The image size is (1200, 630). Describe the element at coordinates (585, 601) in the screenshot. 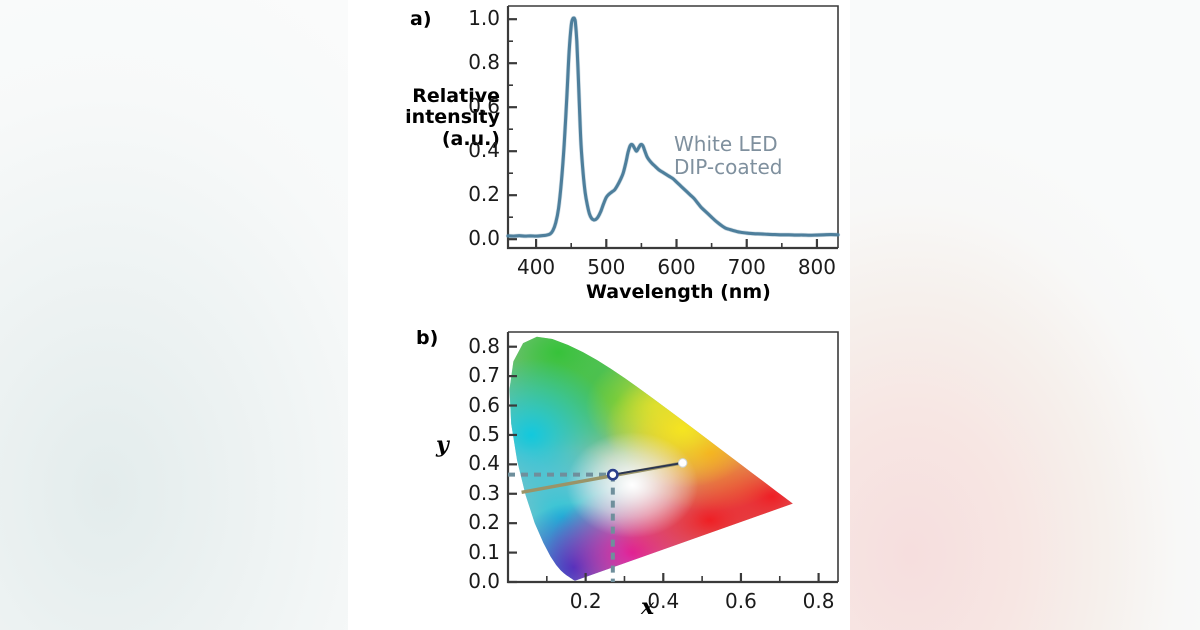

I see `panel-b-x-tick-label: 0.2` at that location.